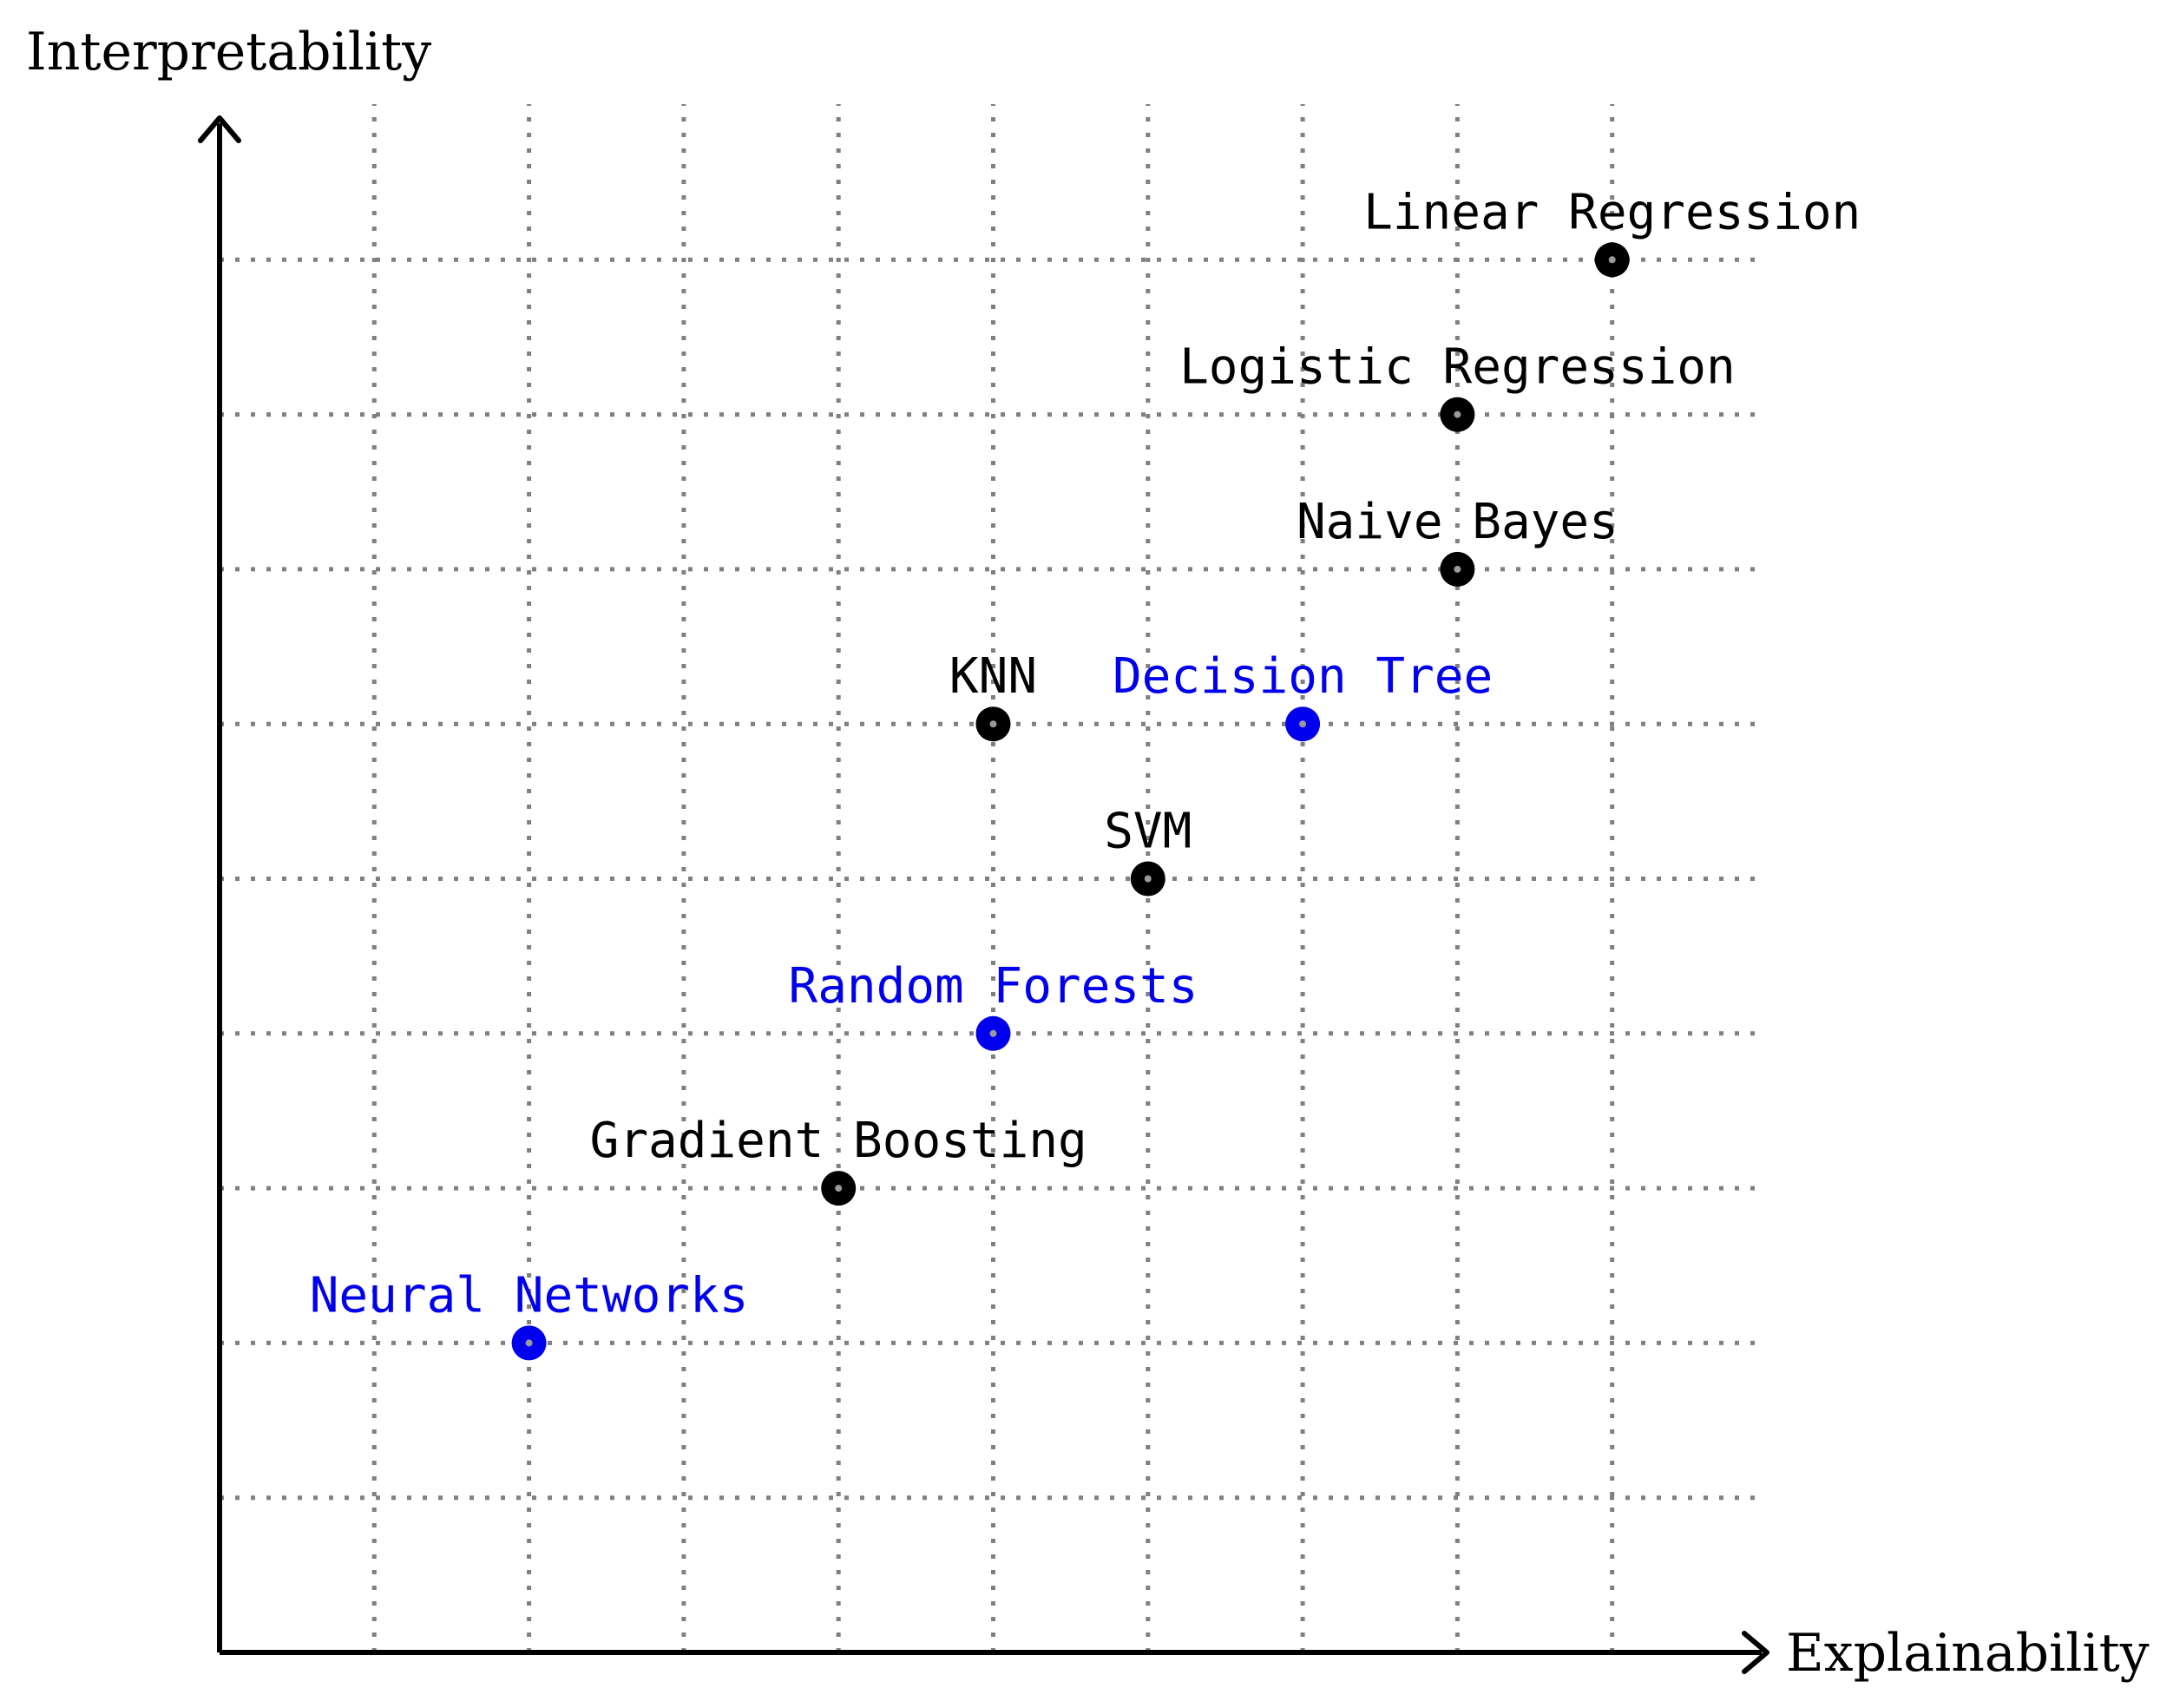 The height and width of the screenshot is (1708, 2160). I want to click on y-axis-arrowhead, so click(219, 129).